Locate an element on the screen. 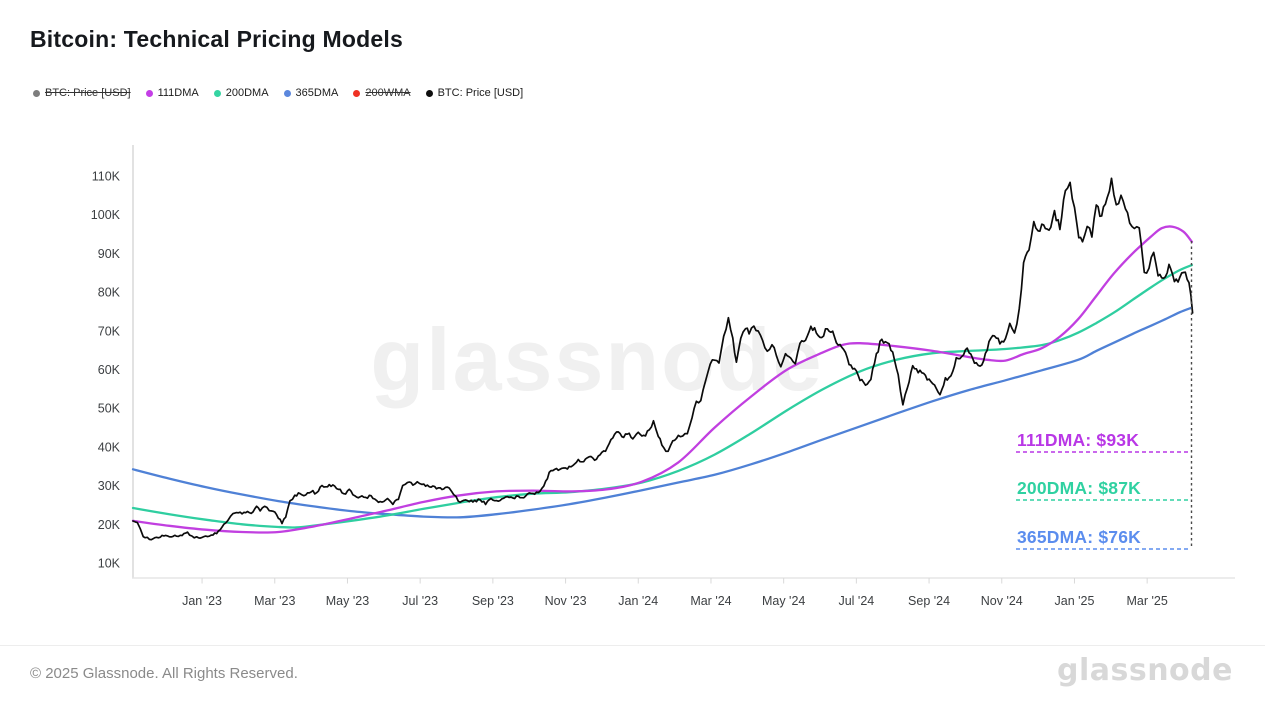 This screenshot has height=712, width=1265. x-tick-label: Nov '23 is located at coordinates (566, 601).